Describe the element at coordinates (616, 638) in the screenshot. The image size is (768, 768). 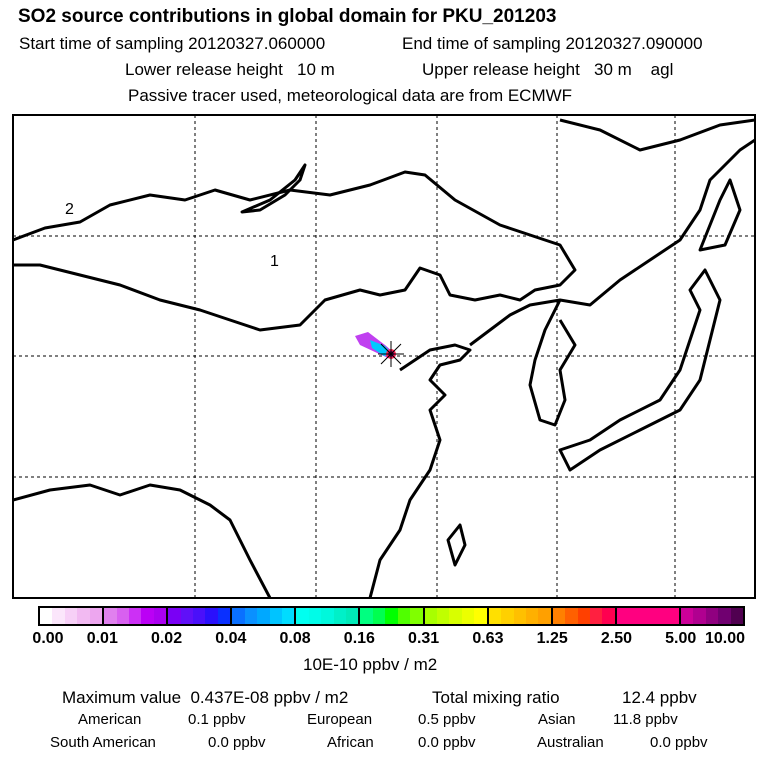
I see `colorbar-tick-label: 2.50` at that location.